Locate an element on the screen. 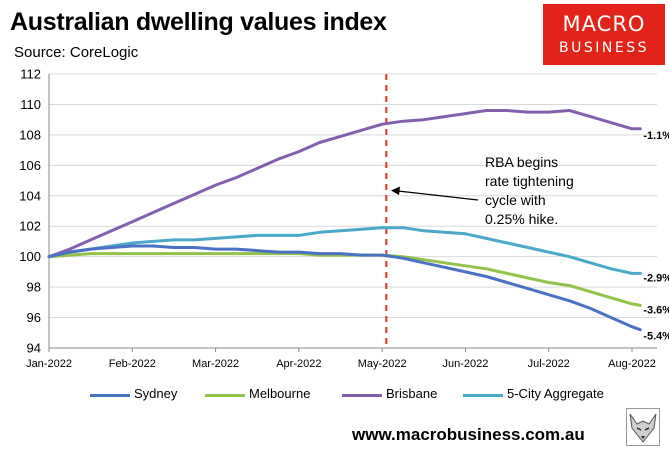  legend-label-brisbane: Brisbane is located at coordinates (412, 393).